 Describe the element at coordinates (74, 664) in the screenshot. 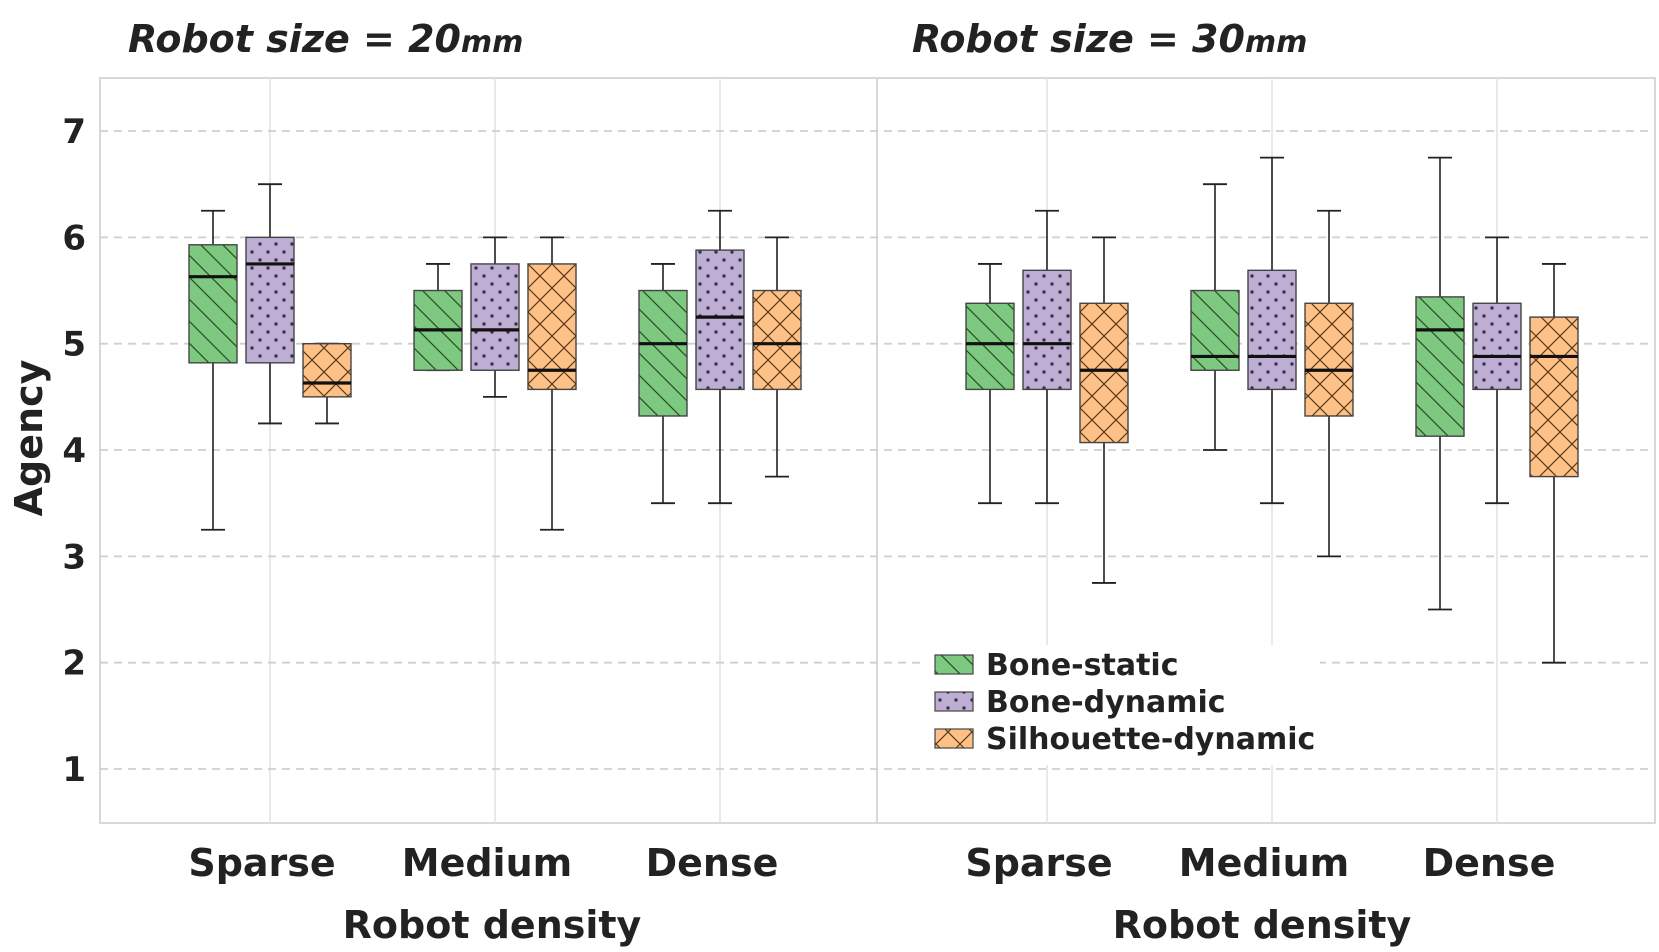

I see `y-tick-label: 2` at that location.